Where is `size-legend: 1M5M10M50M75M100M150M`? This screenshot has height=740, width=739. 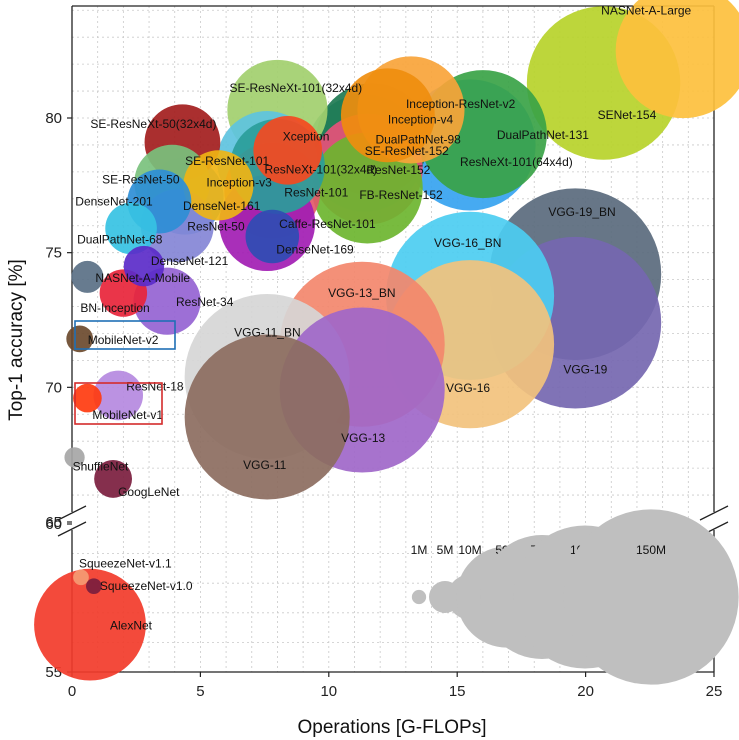 size-legend: 1M5M10M50M75M100M150M is located at coordinates (575, 597).